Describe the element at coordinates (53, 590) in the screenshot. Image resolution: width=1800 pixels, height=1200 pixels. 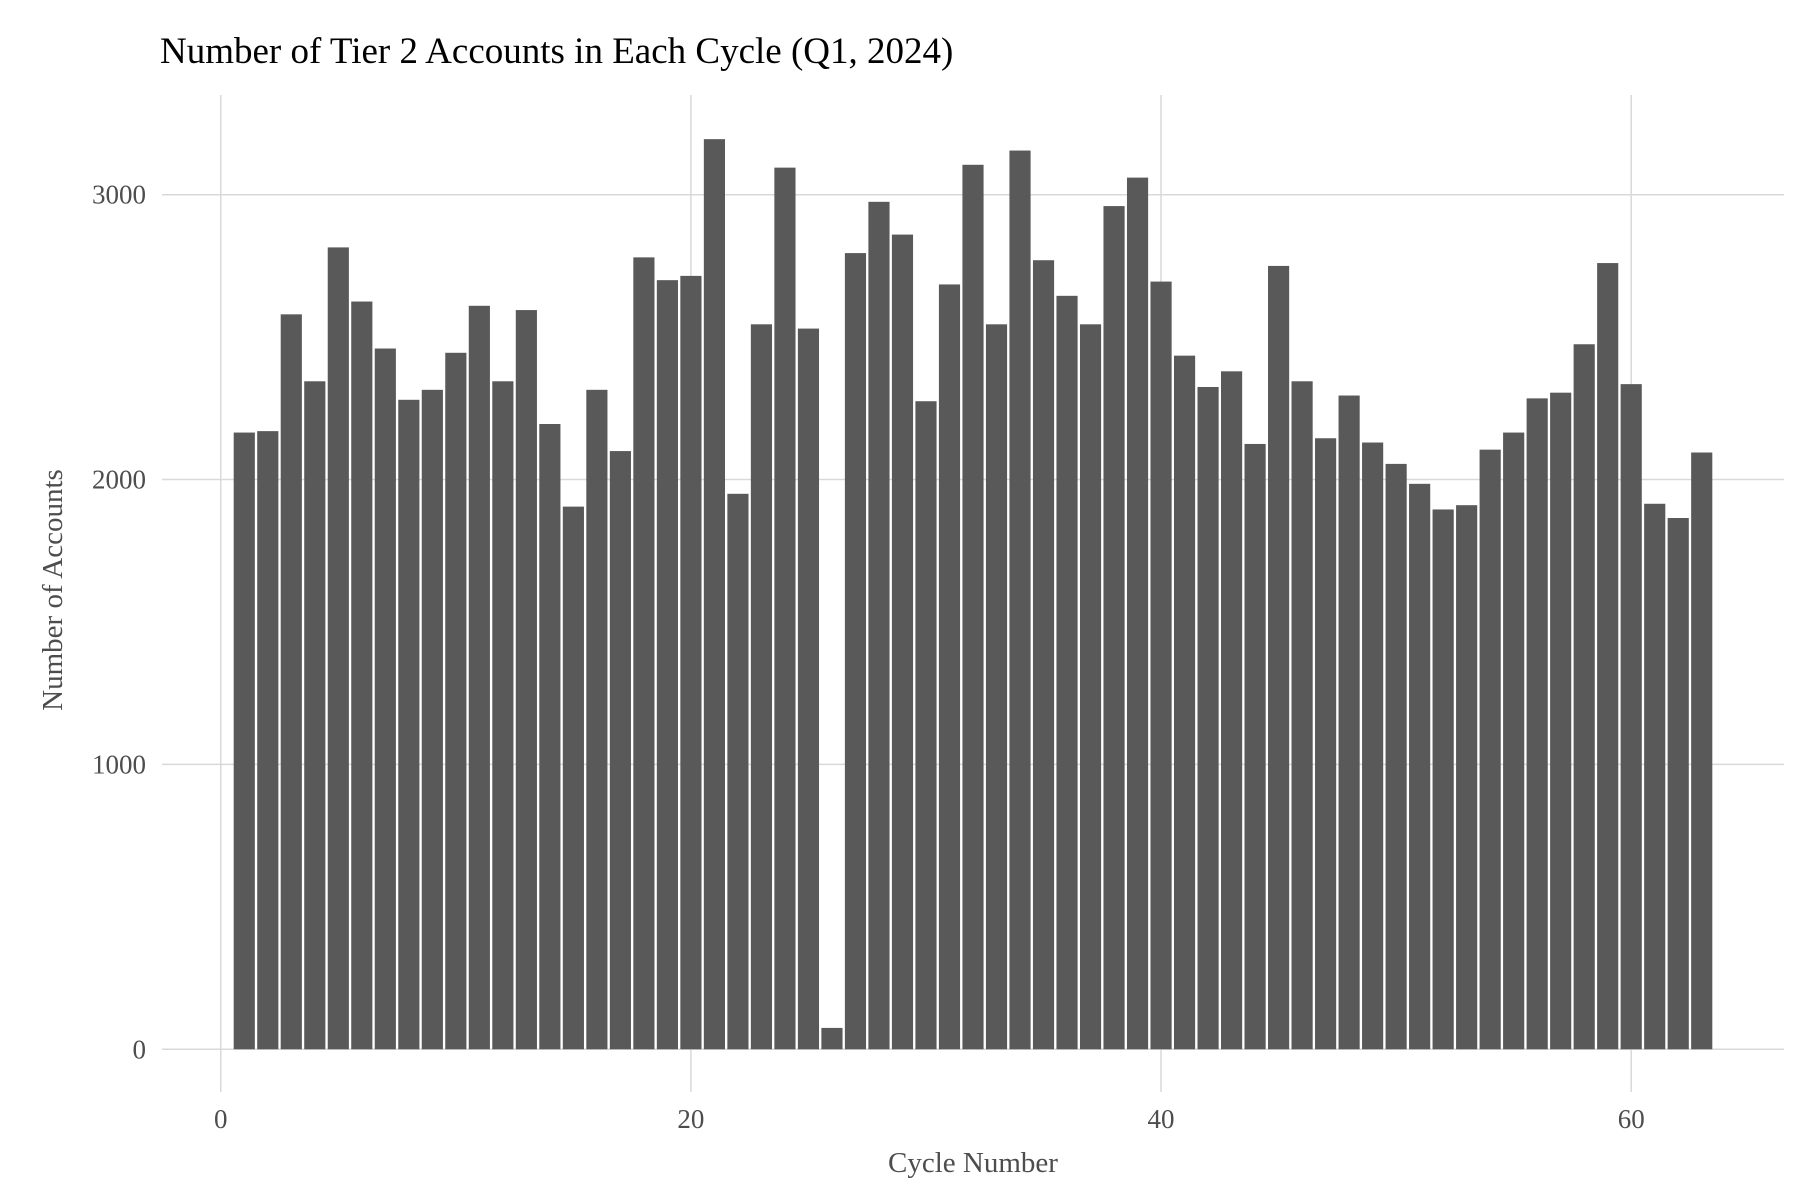
I see `y-axis-title: Number of Accounts` at that location.